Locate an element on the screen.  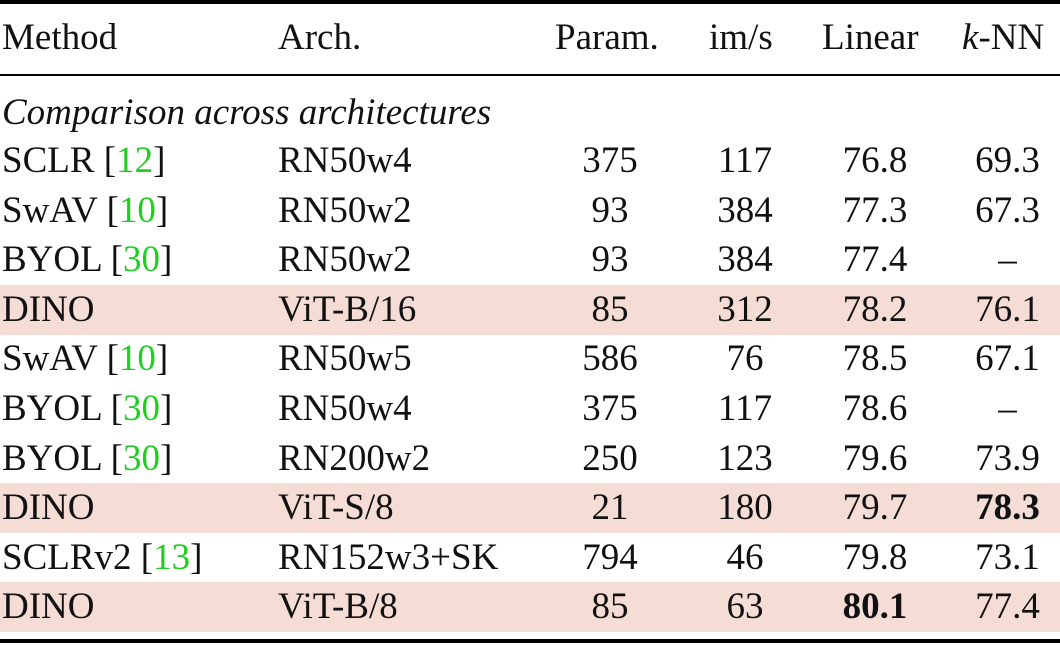
header-ims: im/s is located at coordinates (741, 37).